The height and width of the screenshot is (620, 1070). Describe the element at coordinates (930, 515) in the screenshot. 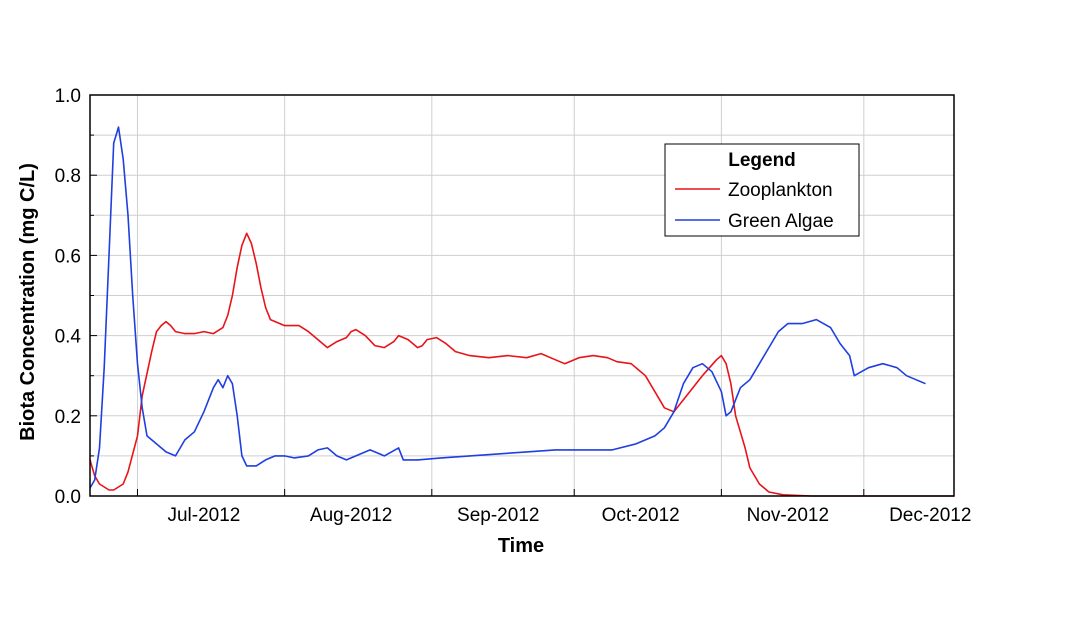

I see `x-tick-label: Dec-2012` at that location.